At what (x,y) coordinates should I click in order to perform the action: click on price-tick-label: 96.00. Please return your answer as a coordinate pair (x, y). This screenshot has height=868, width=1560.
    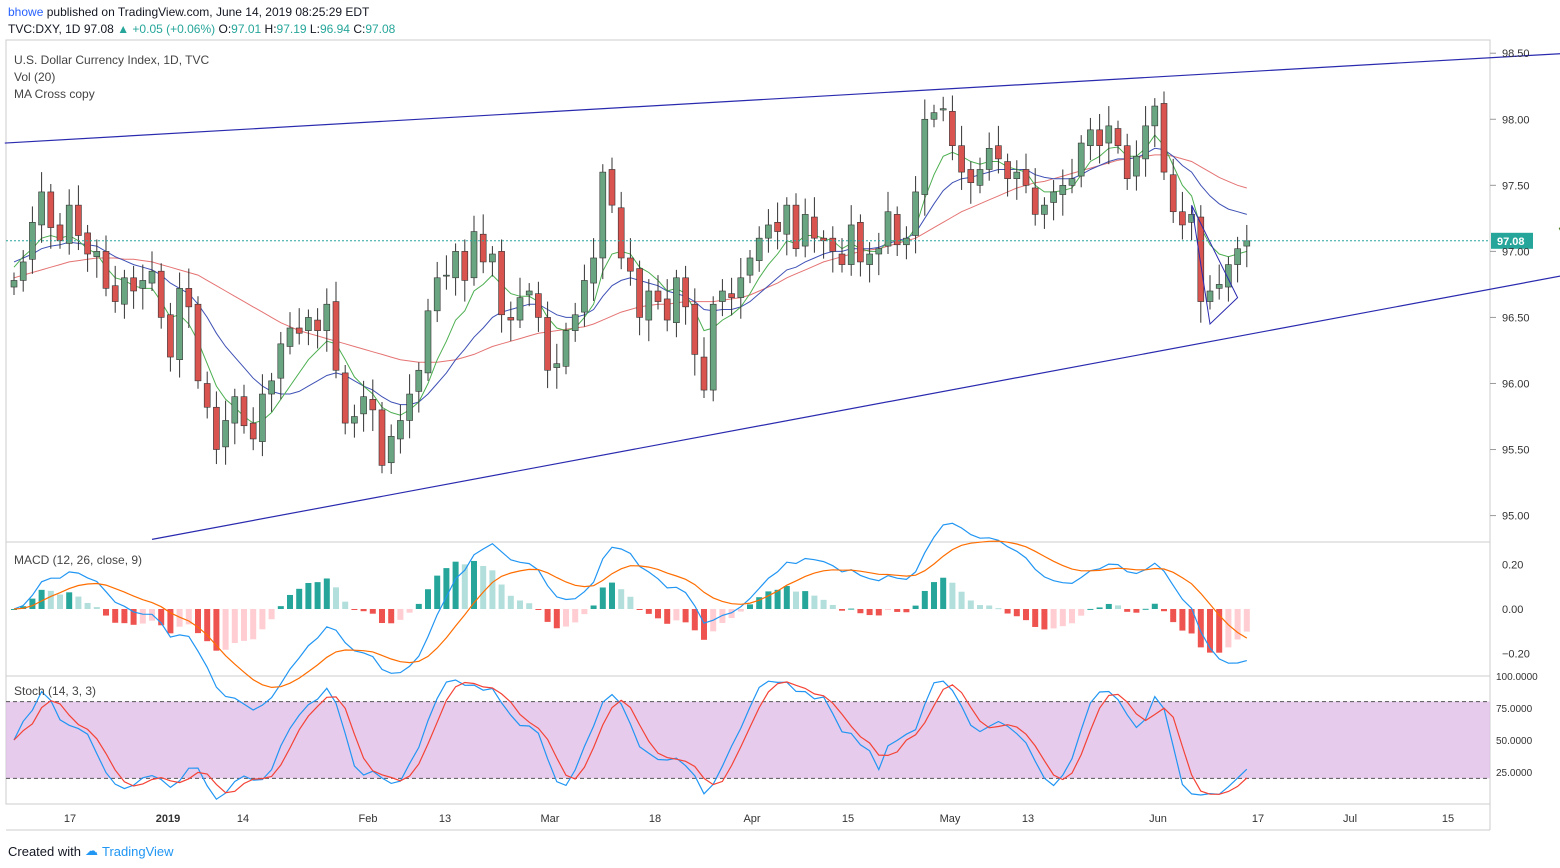
    Looking at the image, I should click on (1516, 384).